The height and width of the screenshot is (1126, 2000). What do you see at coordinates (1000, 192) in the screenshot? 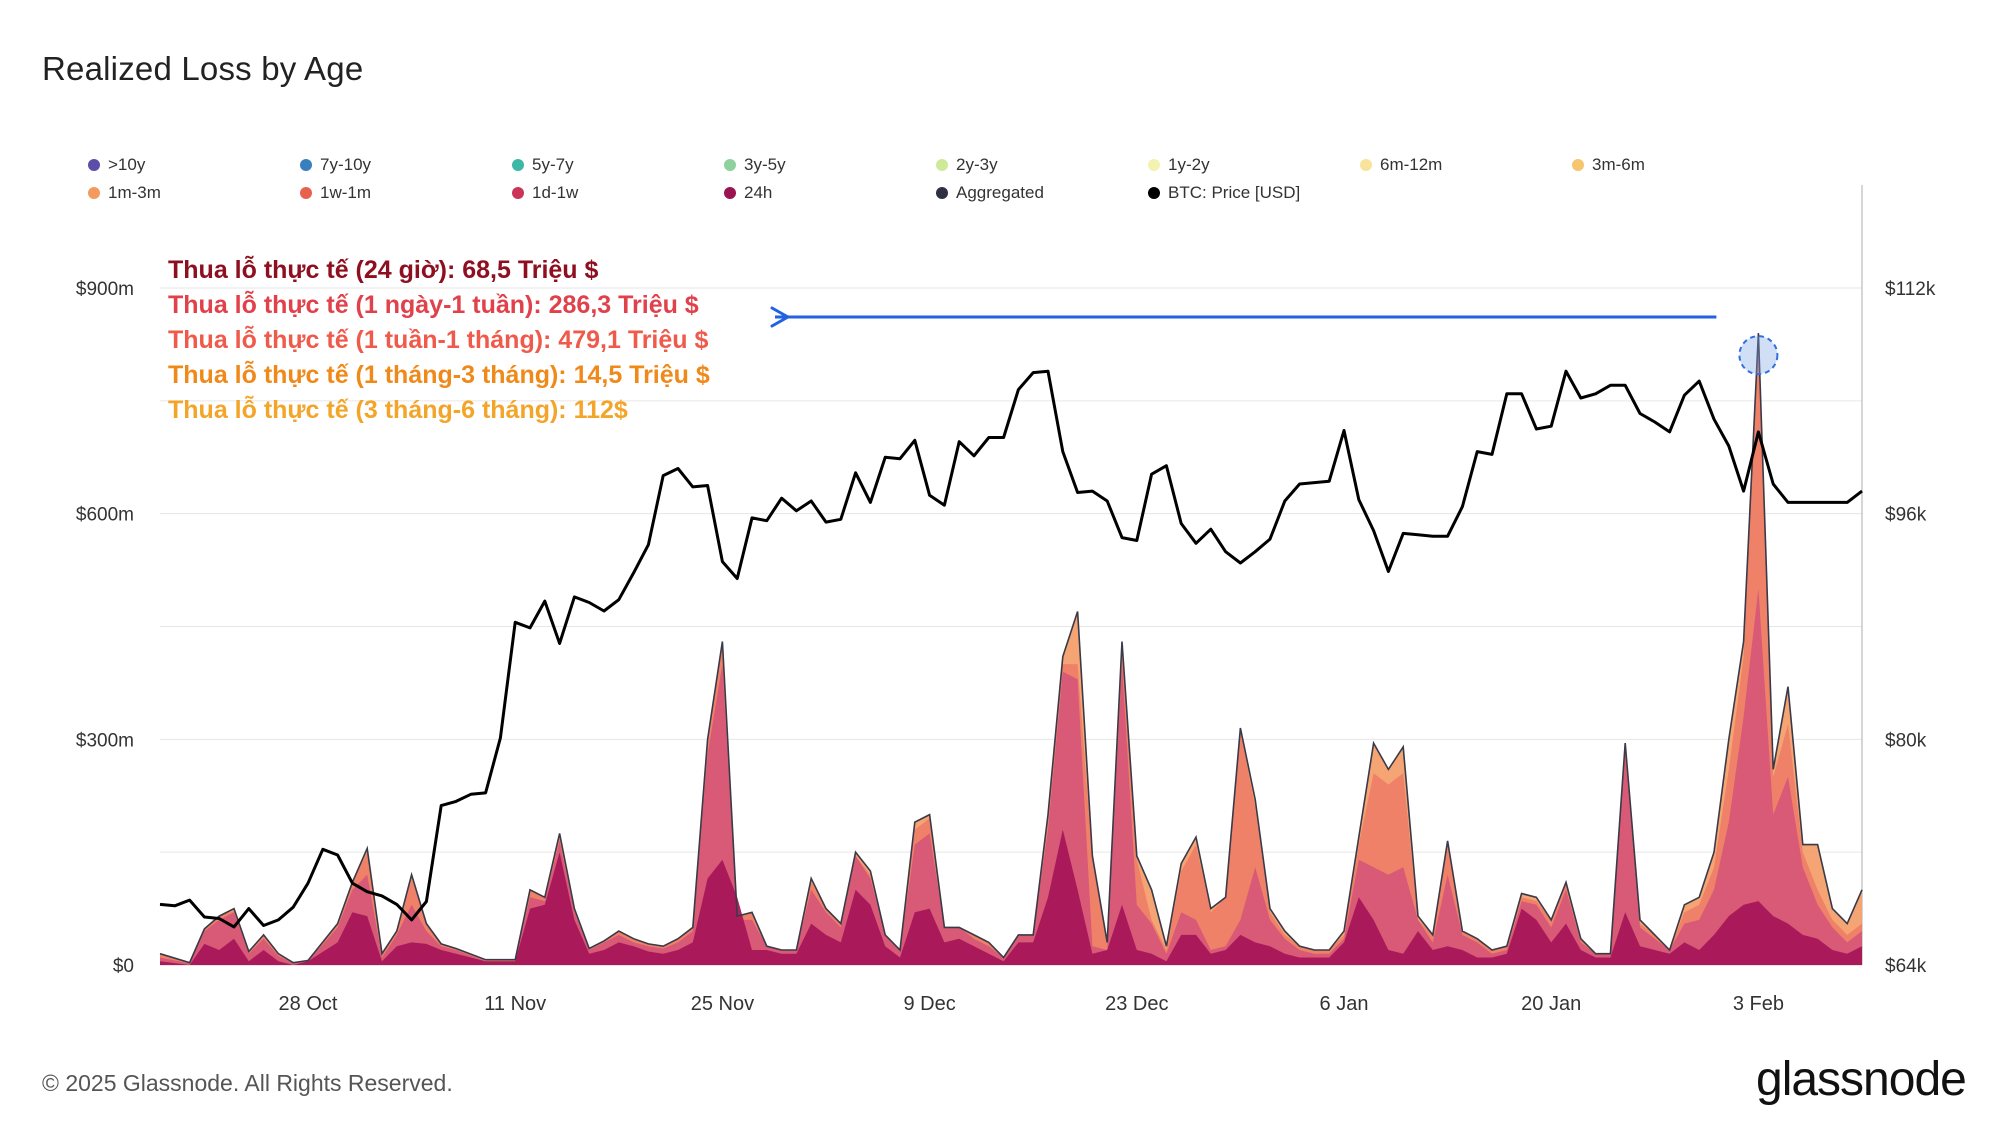
I see `legend-label: Aggregated` at bounding box center [1000, 192].